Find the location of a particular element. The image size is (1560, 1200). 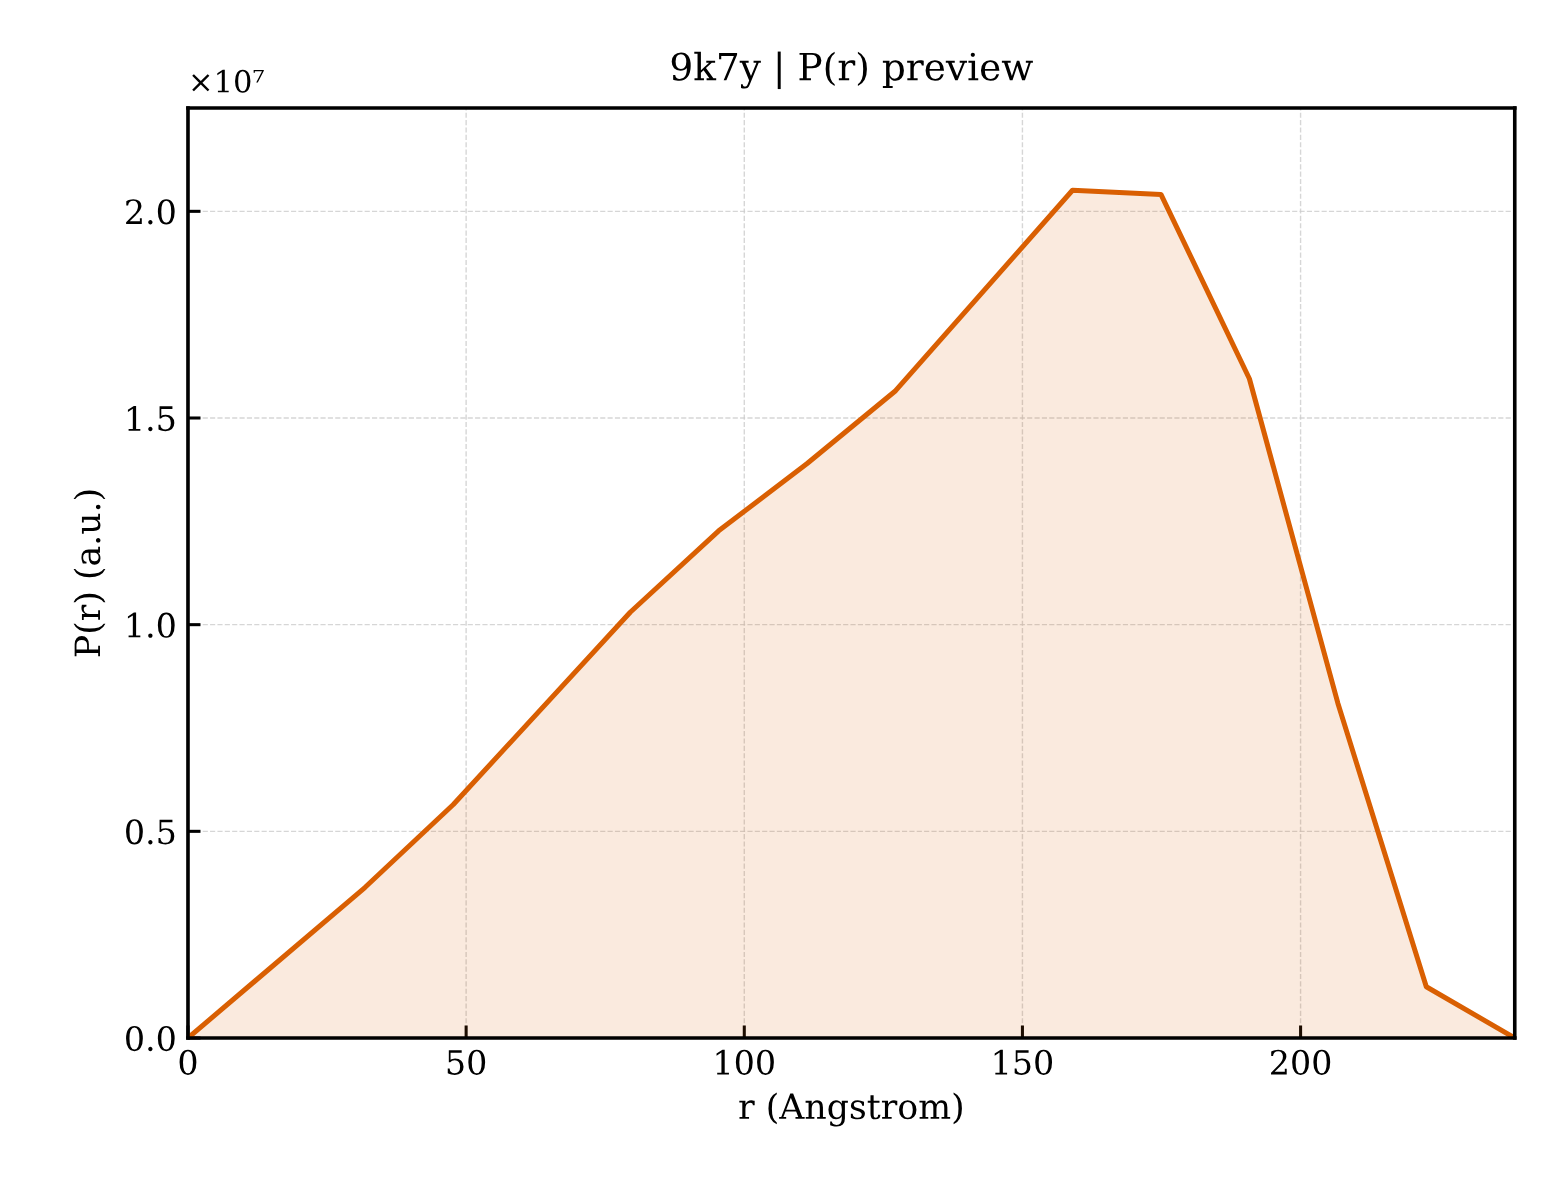

y-axis-title: P(r) (a.u.) is located at coordinates (89, 573).